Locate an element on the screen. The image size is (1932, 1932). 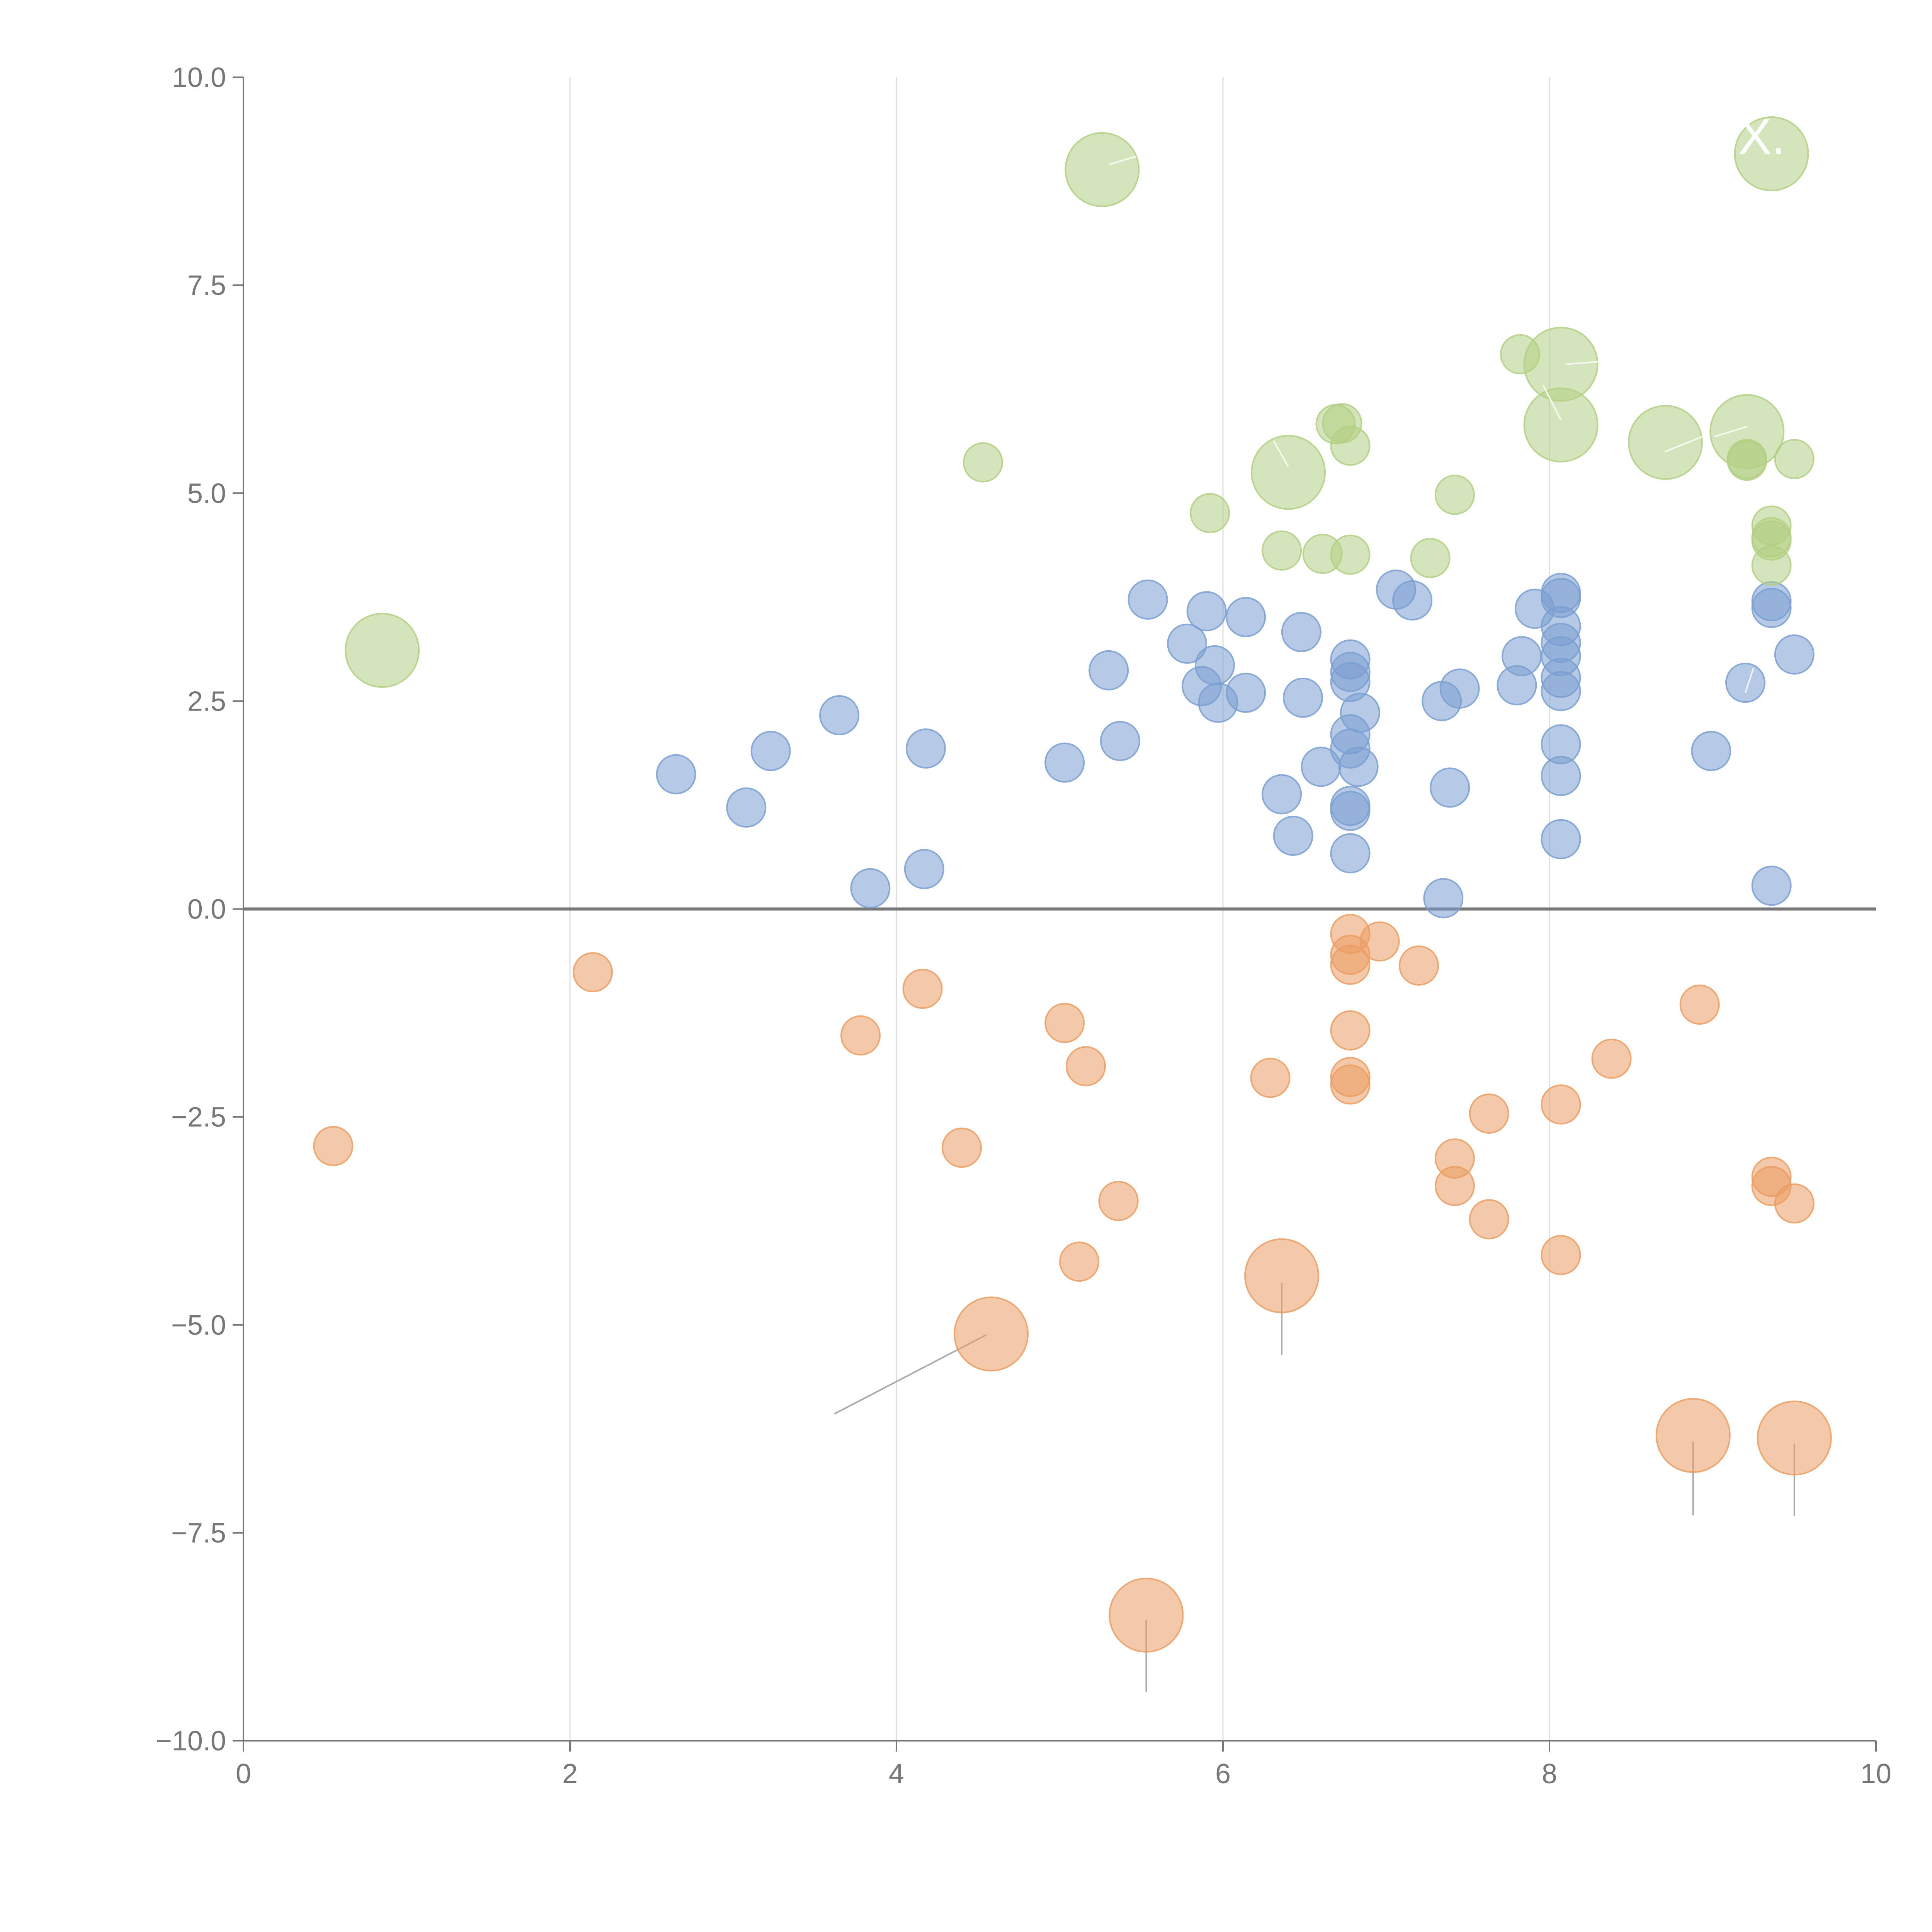
x-tick-label: 8 is located at coordinates (1549, 1774).